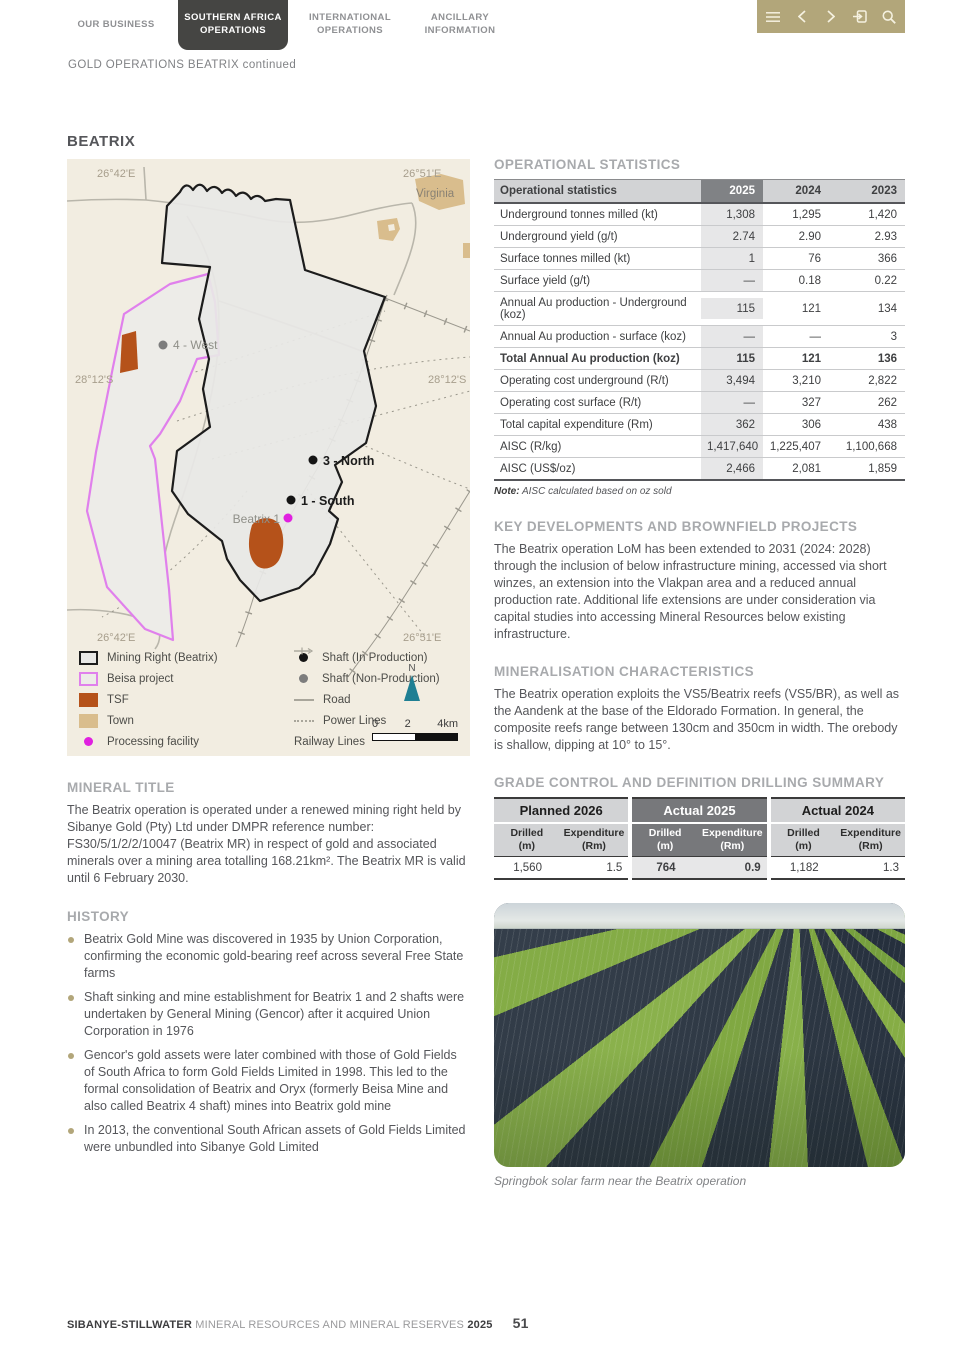 Image resolution: width=965 pixels, height=1365 pixels. Describe the element at coordinates (412, 668) in the screenshot. I see `north-label: N` at that location.